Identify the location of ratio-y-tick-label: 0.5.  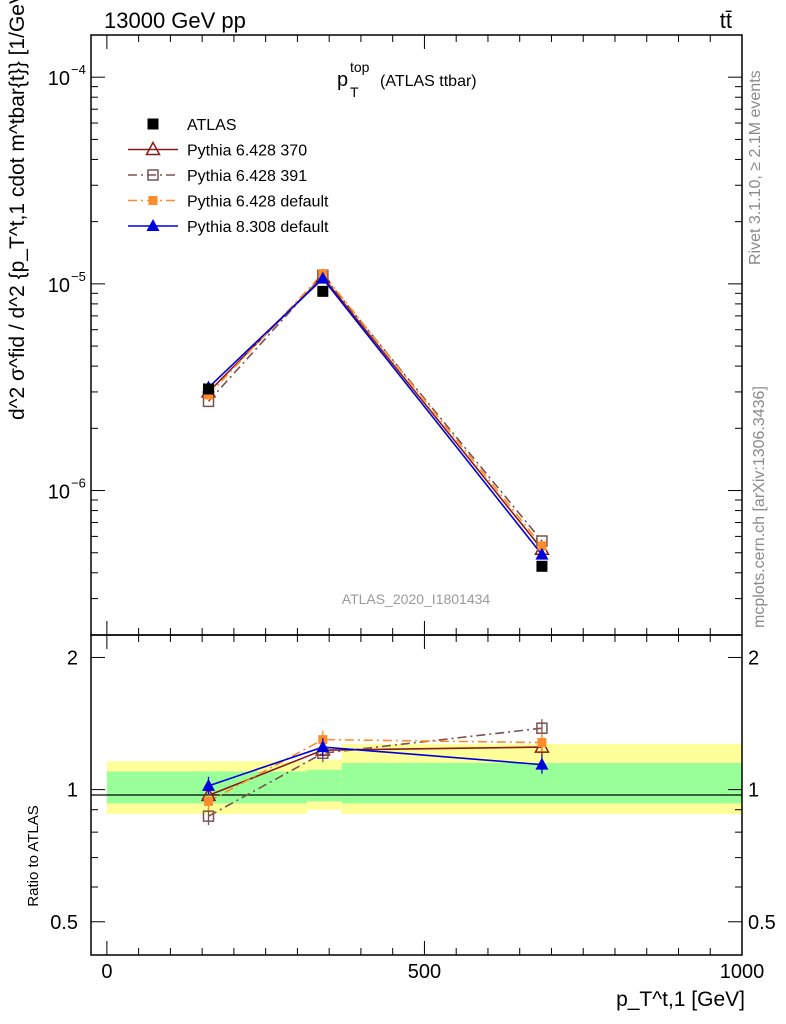
(64, 923).